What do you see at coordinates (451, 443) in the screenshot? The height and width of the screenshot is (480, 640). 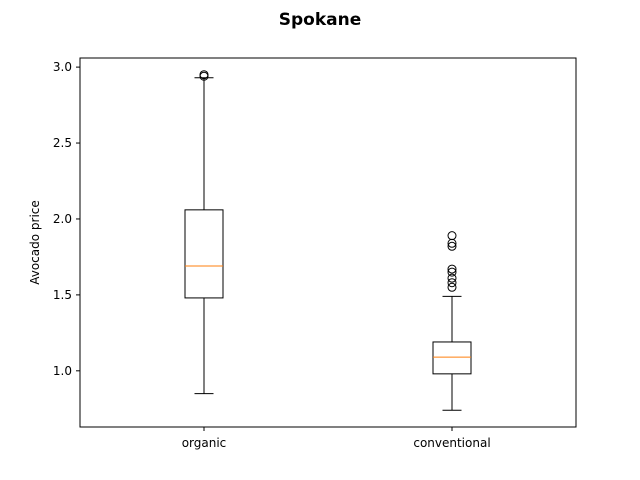 I see `x-tick-label: conventional` at bounding box center [451, 443].